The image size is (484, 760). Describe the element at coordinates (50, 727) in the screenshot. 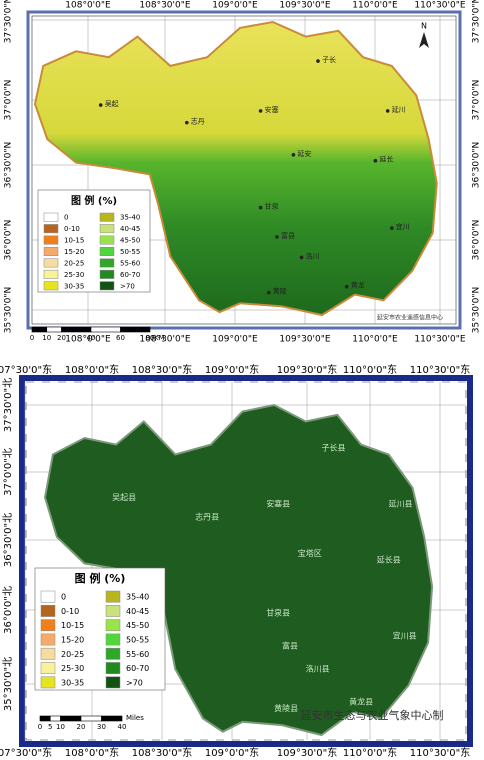

I see `scale-label: 5` at that location.